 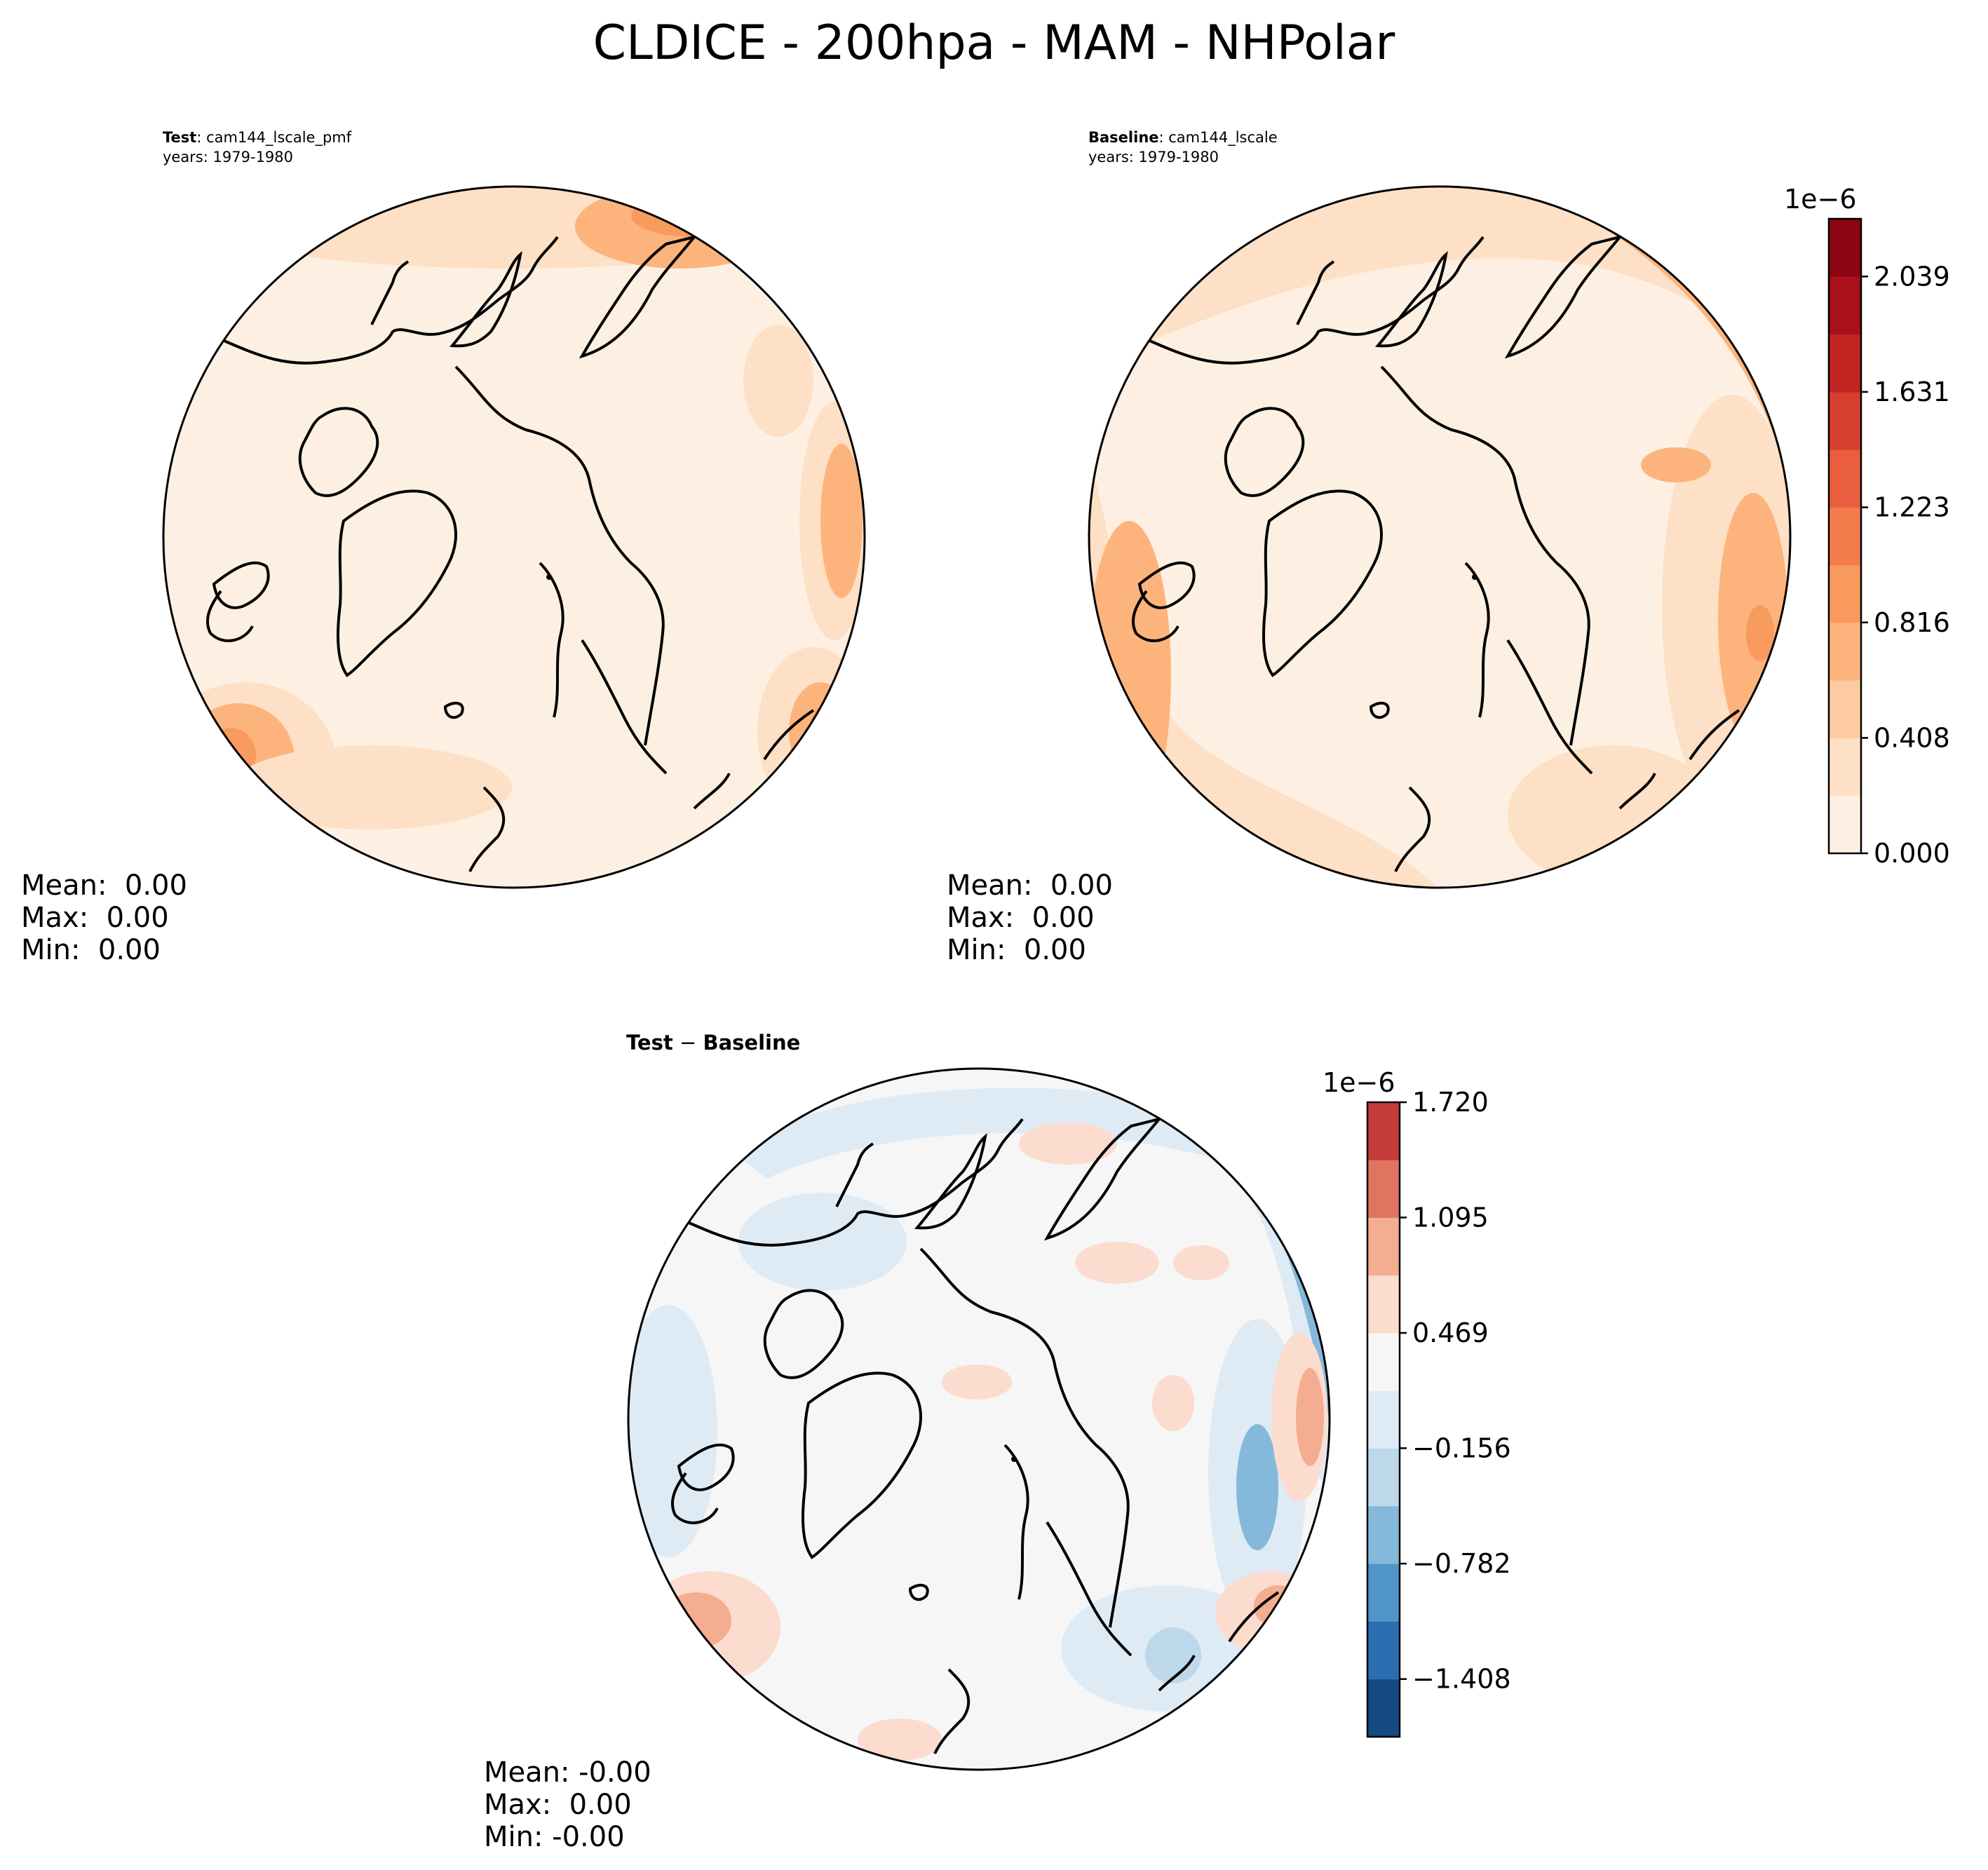 What do you see at coordinates (752, 1043) in the screenshot?
I see `diff-label-baseline: Baseline` at bounding box center [752, 1043].